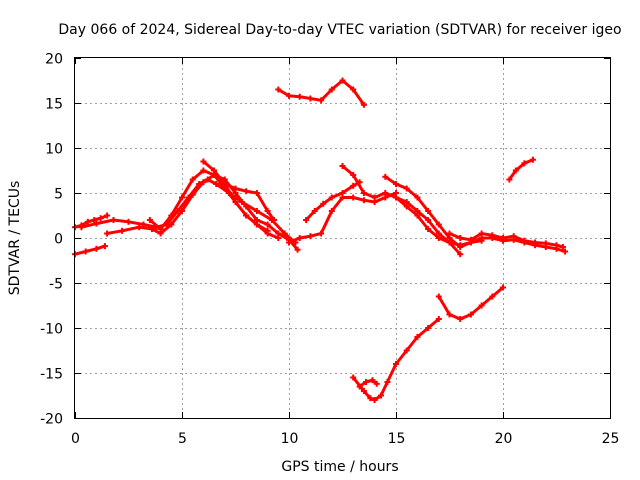 This screenshot has width=640, height=480. What do you see at coordinates (611, 439) in the screenshot?
I see `x-tick-label: 25` at bounding box center [611, 439].